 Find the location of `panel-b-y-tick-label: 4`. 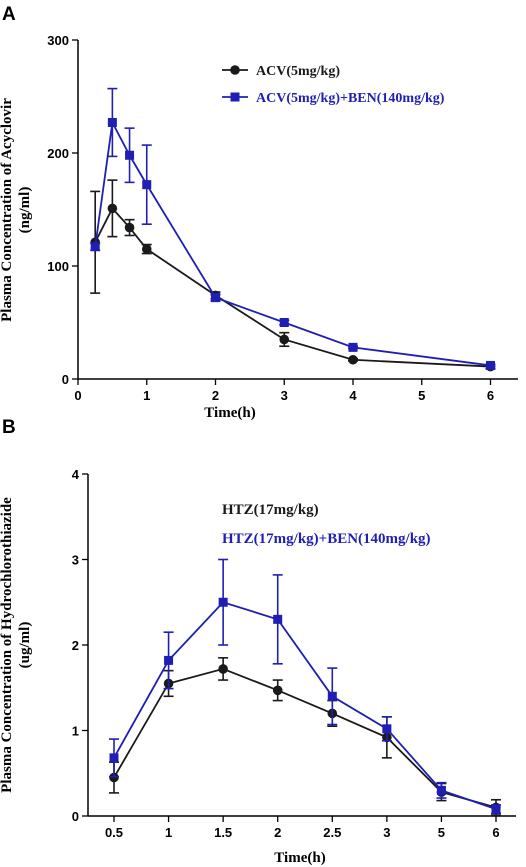

panel-b-y-tick-label: 4 is located at coordinates (76, 474).